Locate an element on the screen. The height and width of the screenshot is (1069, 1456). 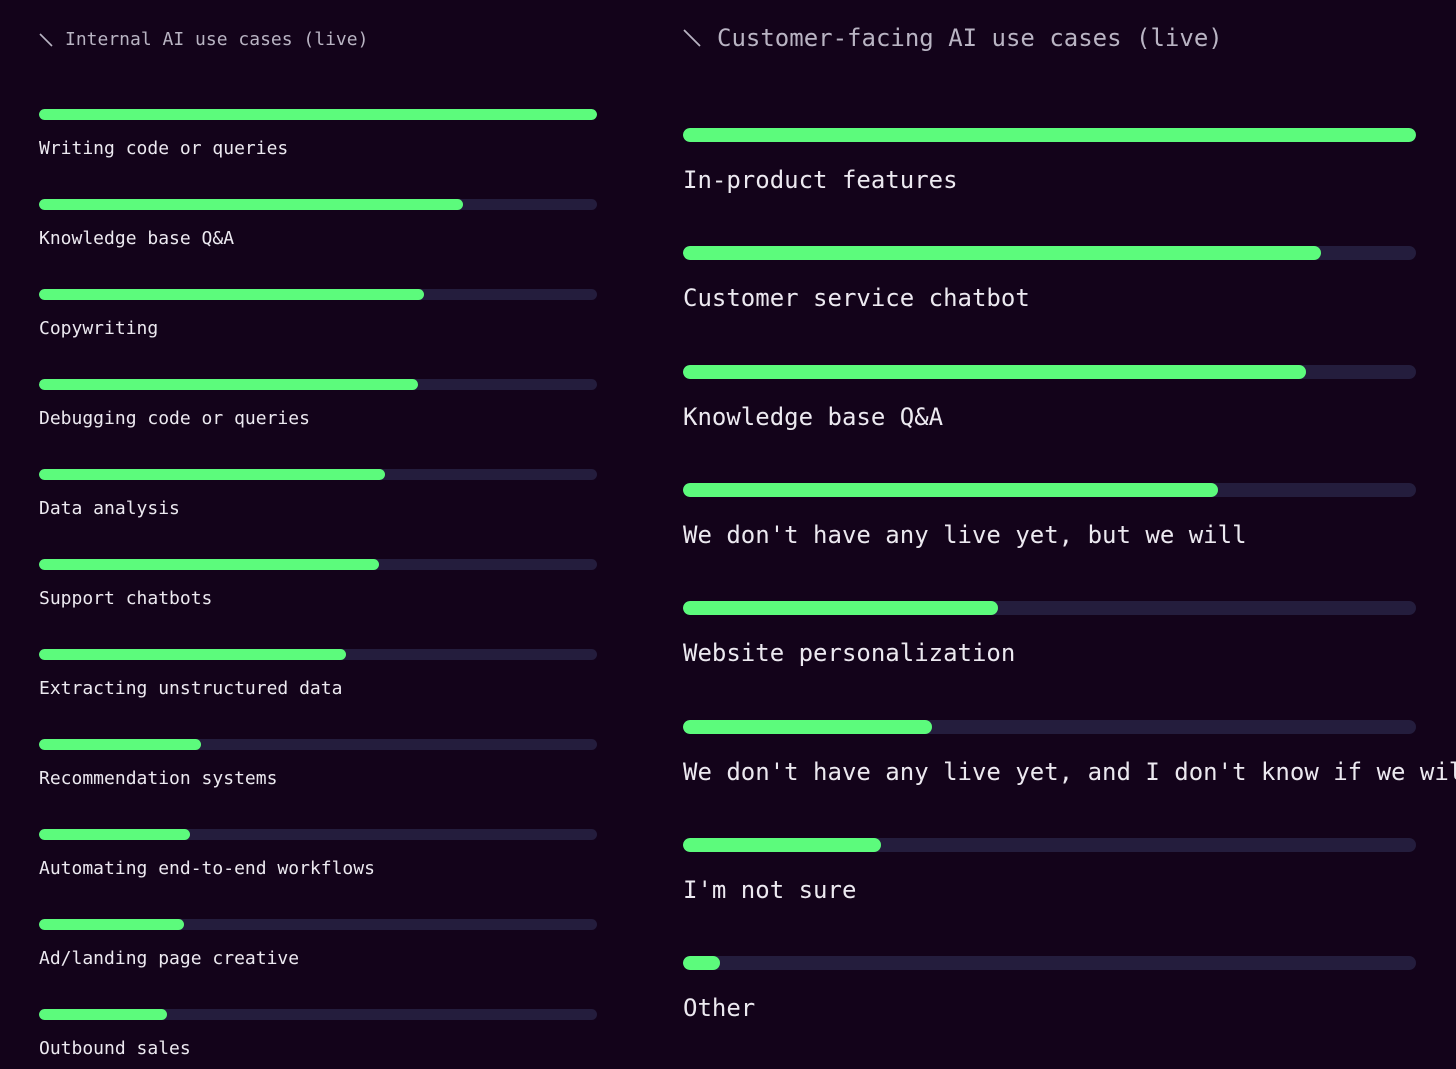
bar-label: Outbound sales is located at coordinates (115, 1048).